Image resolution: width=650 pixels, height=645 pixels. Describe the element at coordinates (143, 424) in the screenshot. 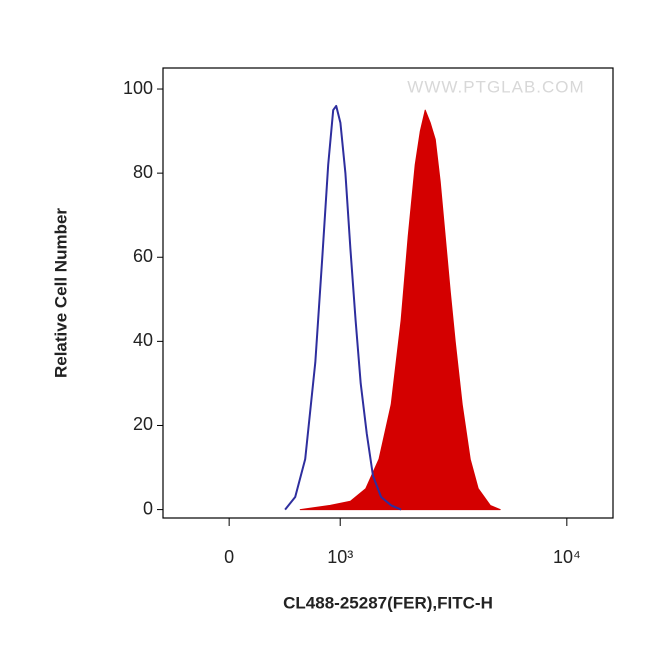

I see `y-tick-label: 20` at that location.